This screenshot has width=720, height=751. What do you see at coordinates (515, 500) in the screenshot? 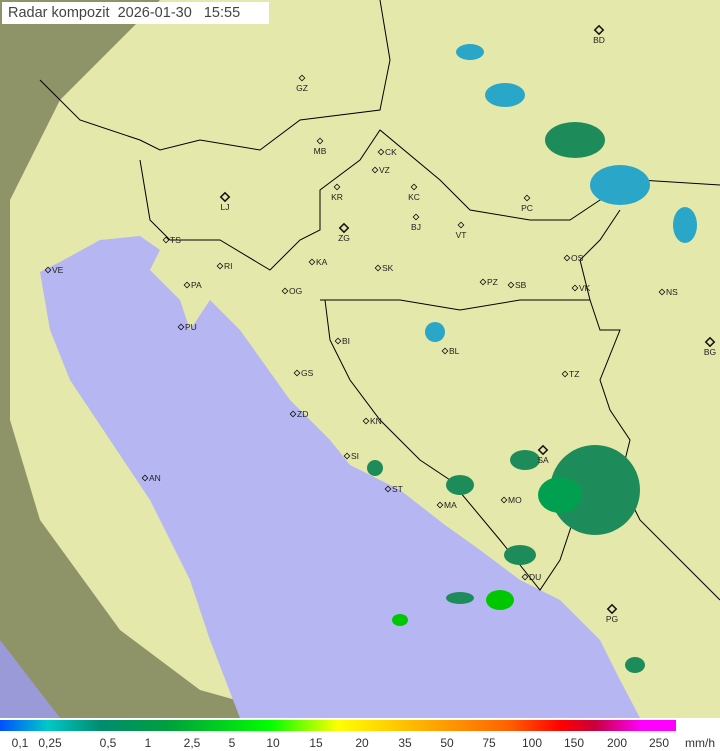
I see `city-label: MO` at bounding box center [515, 500].